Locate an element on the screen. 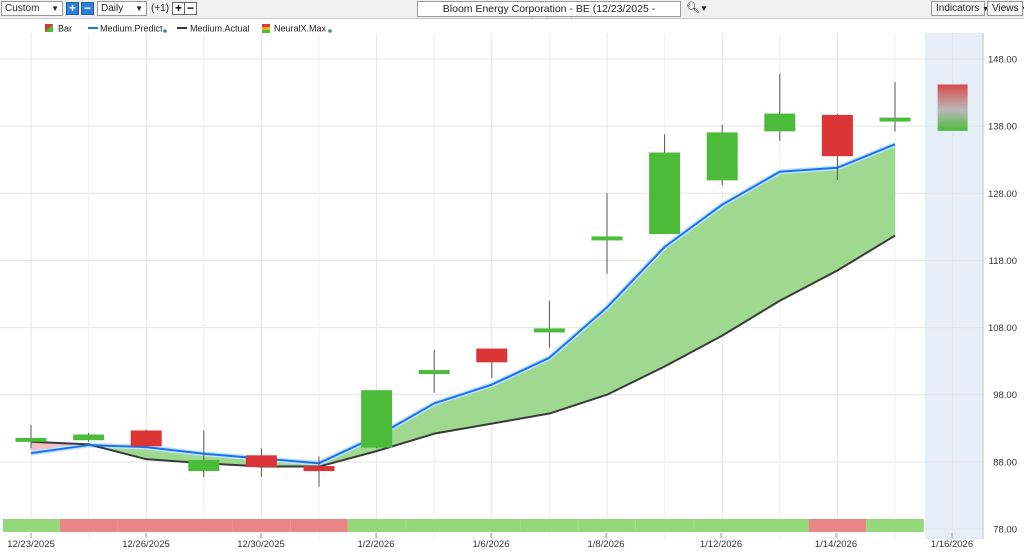  x-tick-label: 1/6/2026 is located at coordinates (491, 544).